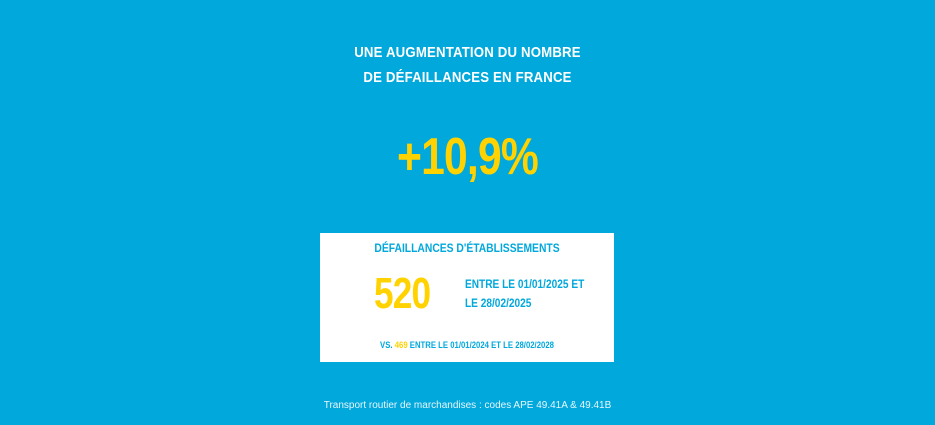 Image resolution: width=935 pixels, height=425 pixels. What do you see at coordinates (481, 345) in the screenshot?
I see `compare-suffix: ENTRE LE 01/01/2024 ET LE 28/02/2028` at bounding box center [481, 345].